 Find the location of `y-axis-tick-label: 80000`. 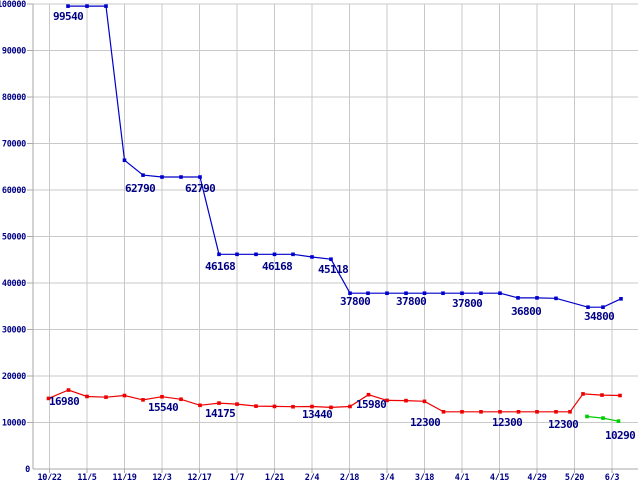

y-axis-tick-label: 80000 is located at coordinates (14, 98).